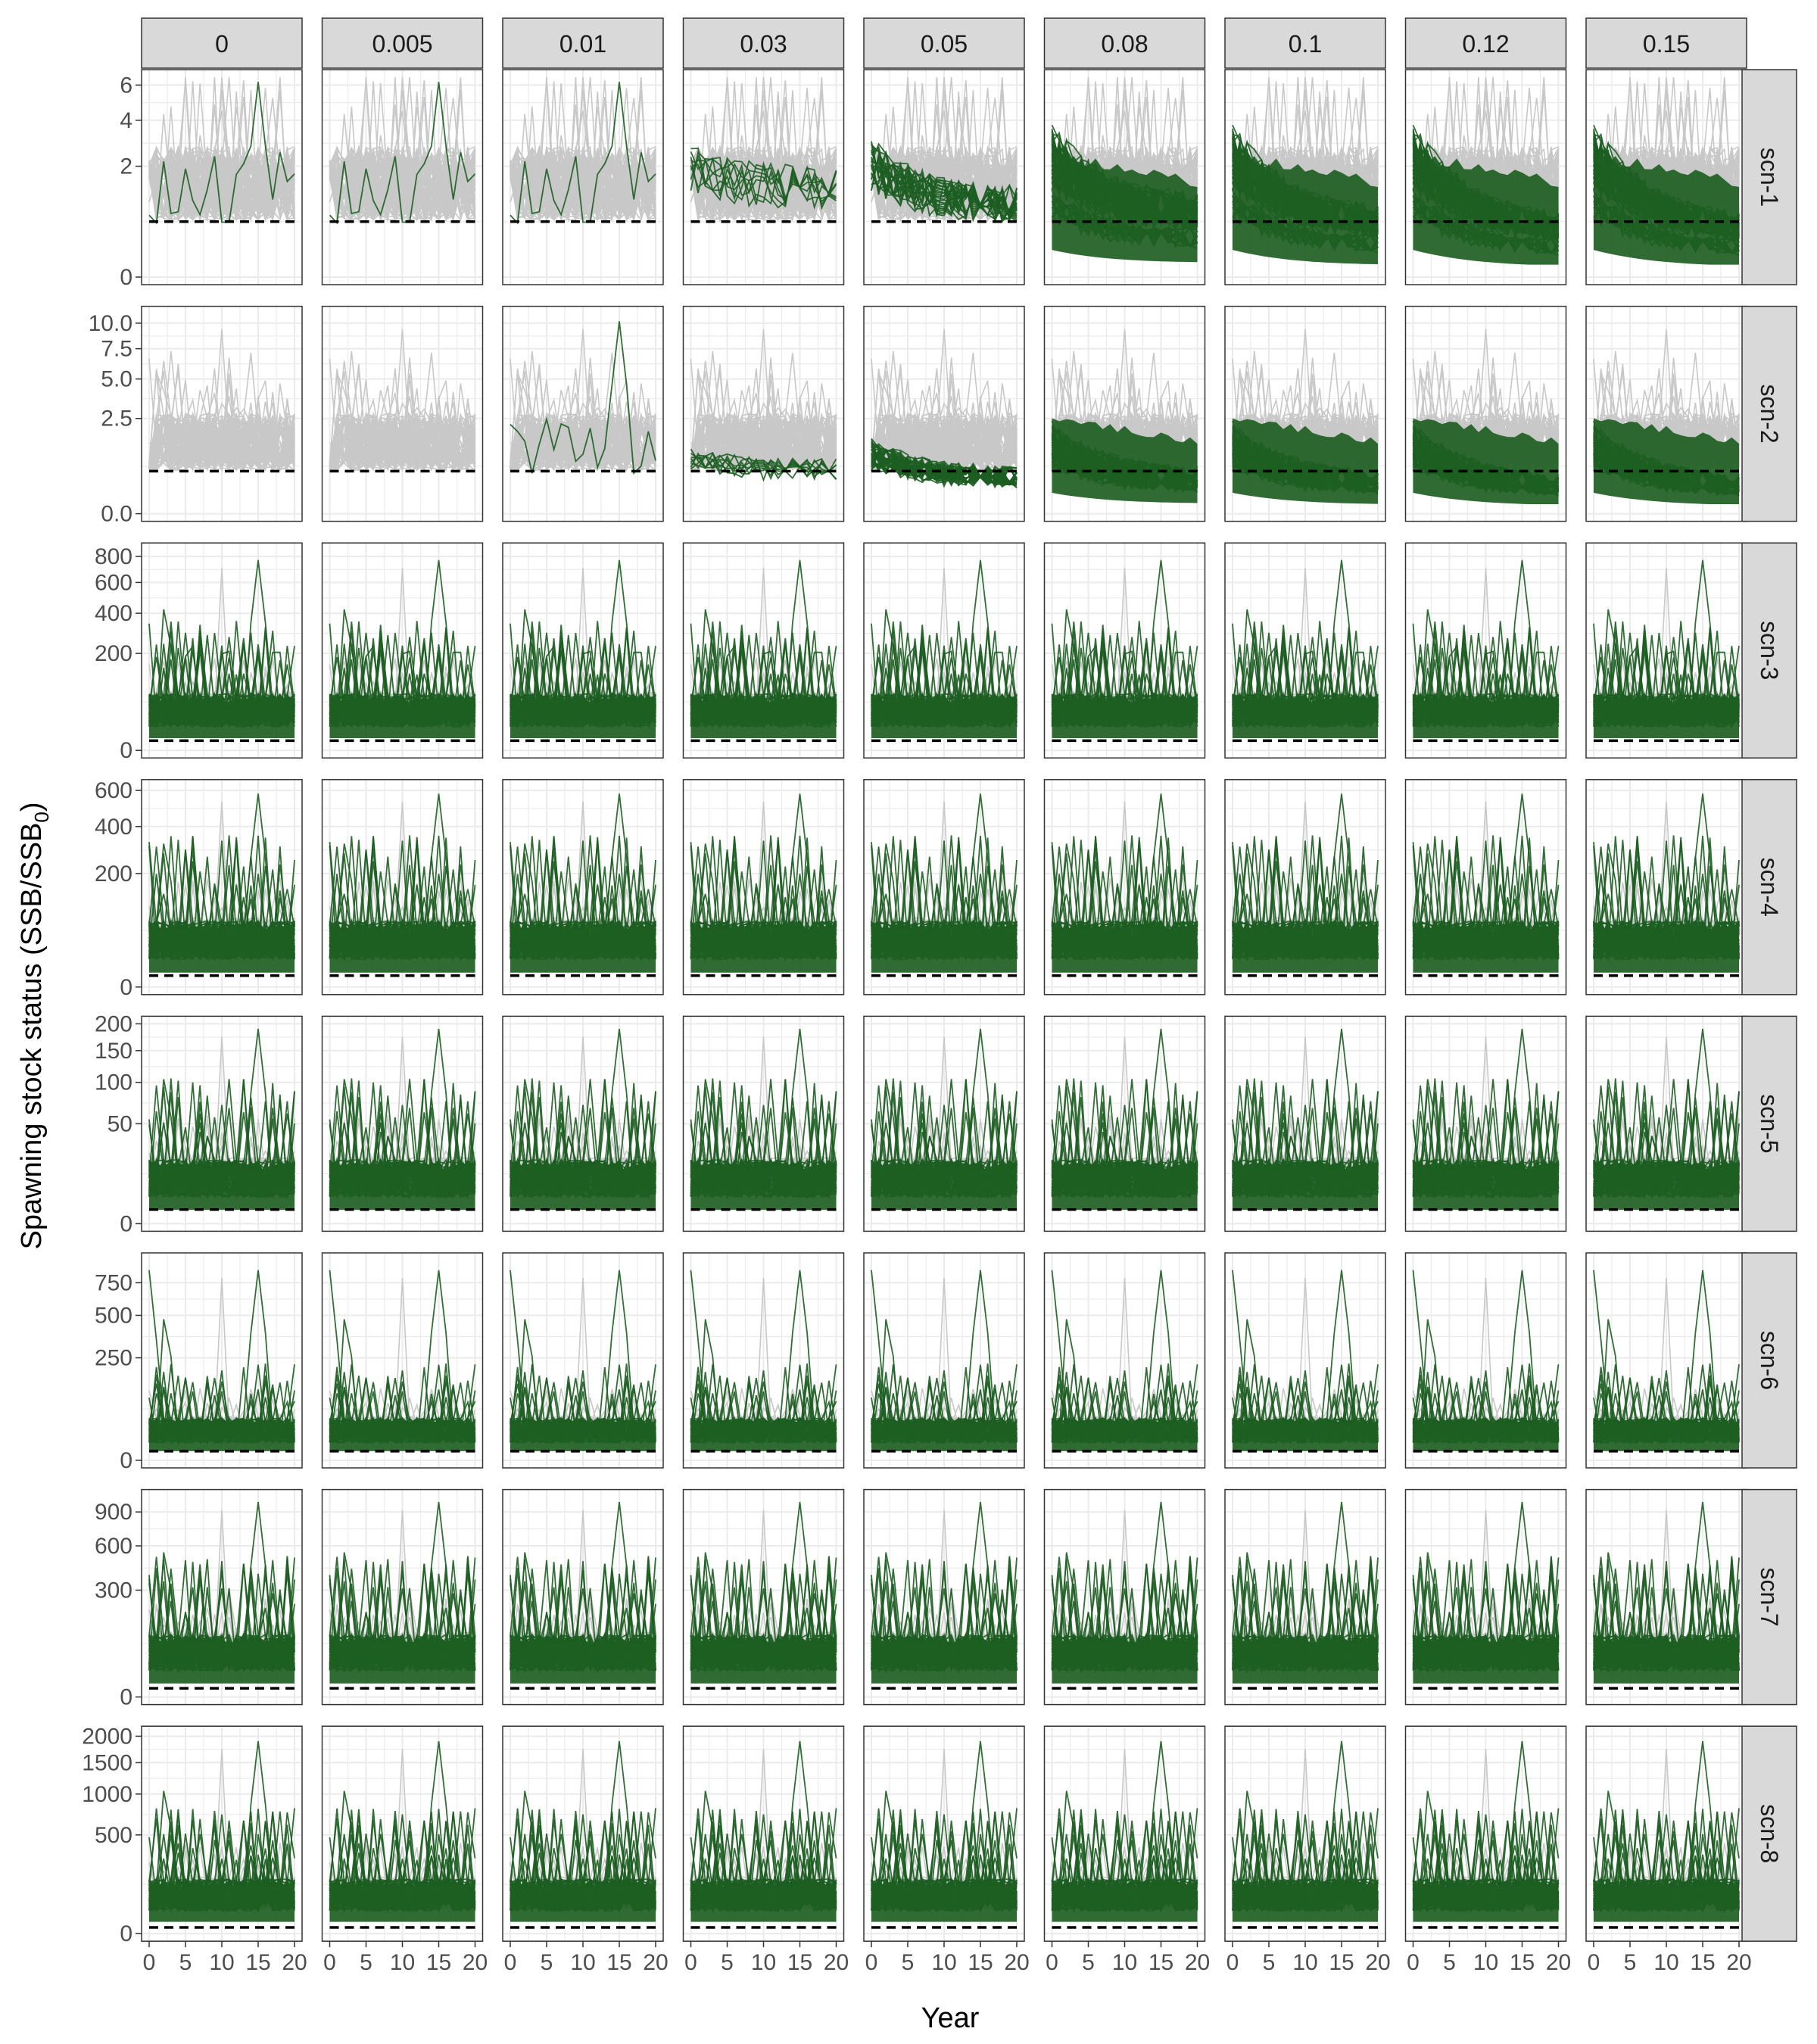  Describe the element at coordinates (222, 887) in the screenshot. I see `panel-scn-4-f0` at that location.